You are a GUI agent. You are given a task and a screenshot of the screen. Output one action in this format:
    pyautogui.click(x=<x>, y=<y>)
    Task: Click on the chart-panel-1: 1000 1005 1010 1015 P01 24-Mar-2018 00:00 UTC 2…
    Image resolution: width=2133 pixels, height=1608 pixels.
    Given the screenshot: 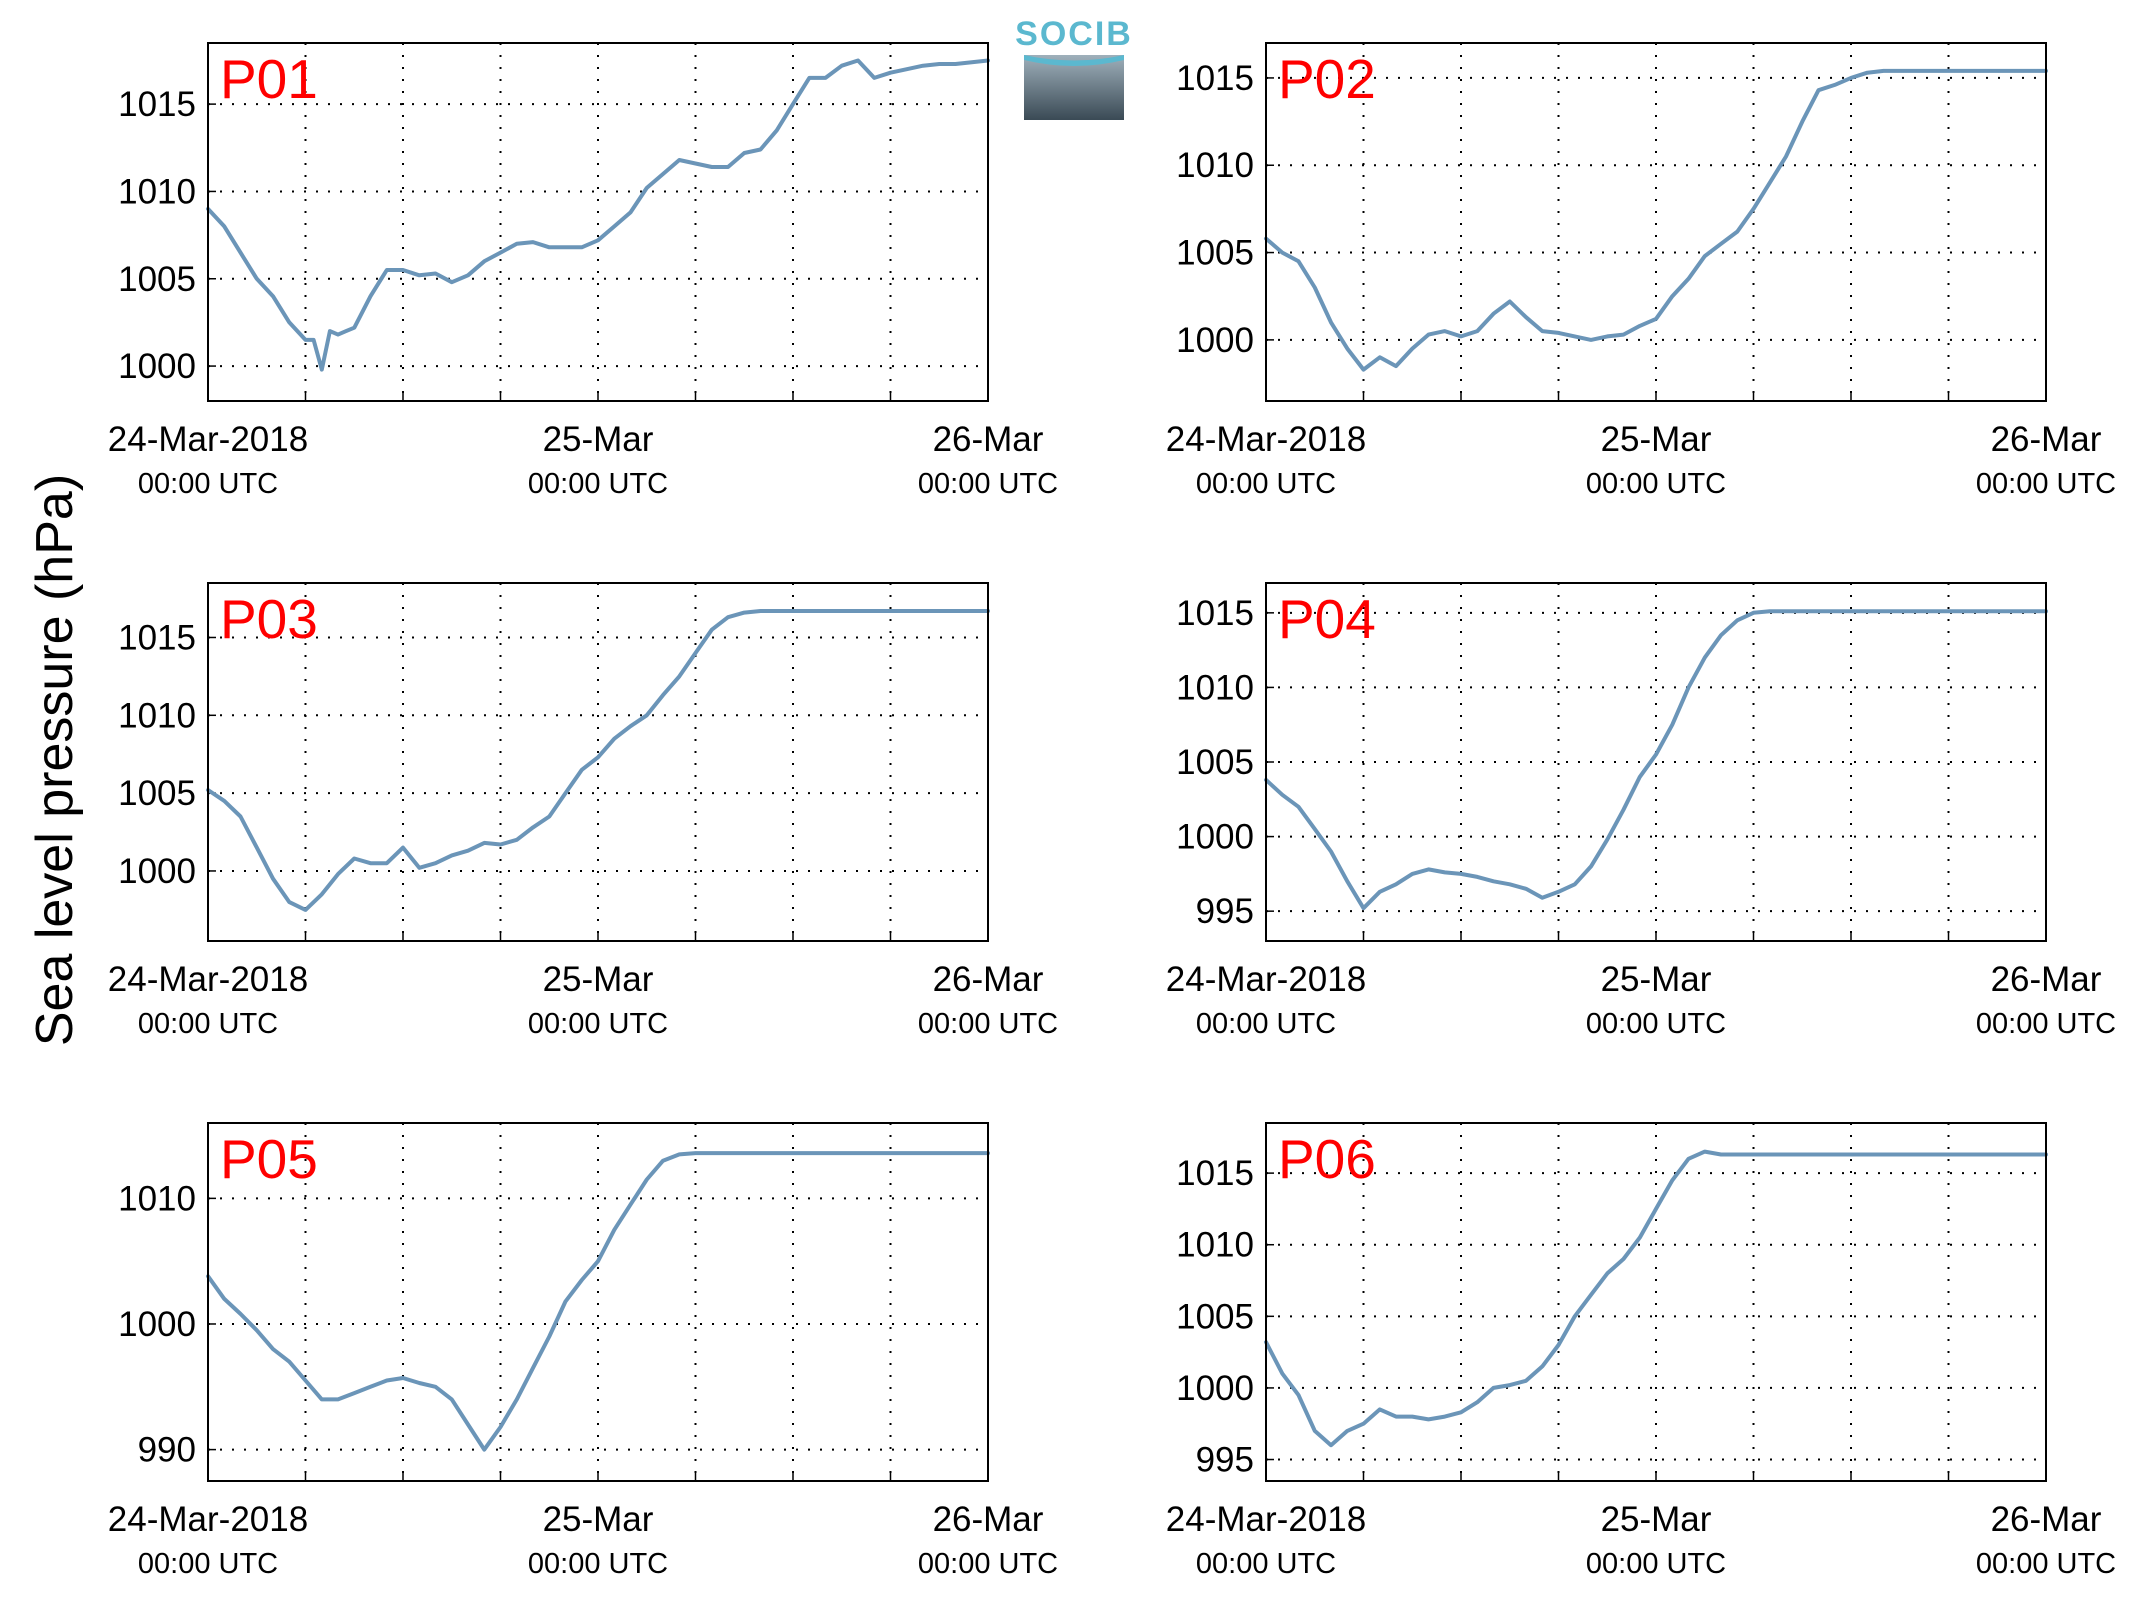 What is the action you would take?
    pyautogui.click(x=583, y=271)
    